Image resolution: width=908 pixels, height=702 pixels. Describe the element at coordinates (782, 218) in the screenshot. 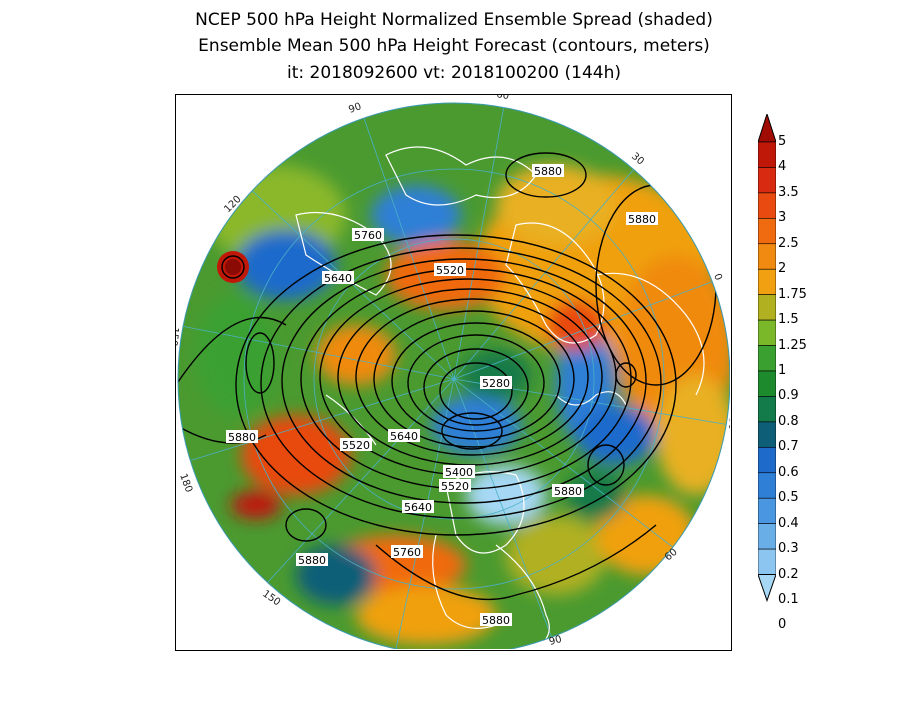

I see `colorbar-label: 3` at that location.